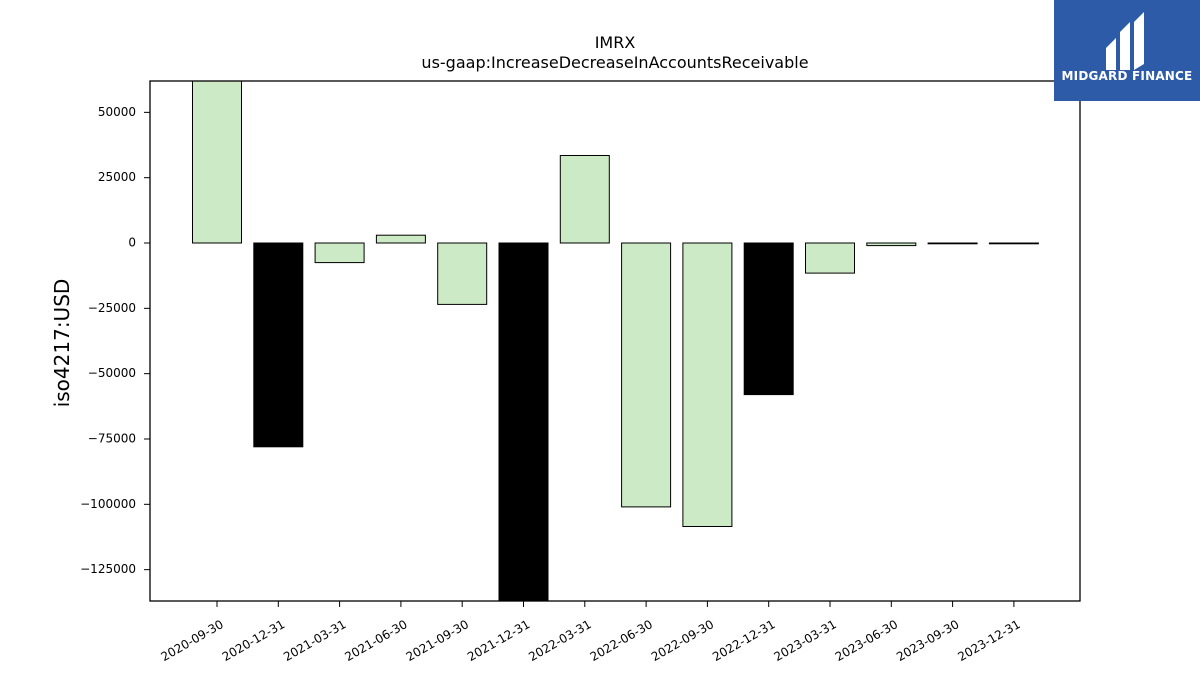 This screenshot has height=675, width=1200. I want to click on x-tick-label: 2020-12-31, so click(253, 640).